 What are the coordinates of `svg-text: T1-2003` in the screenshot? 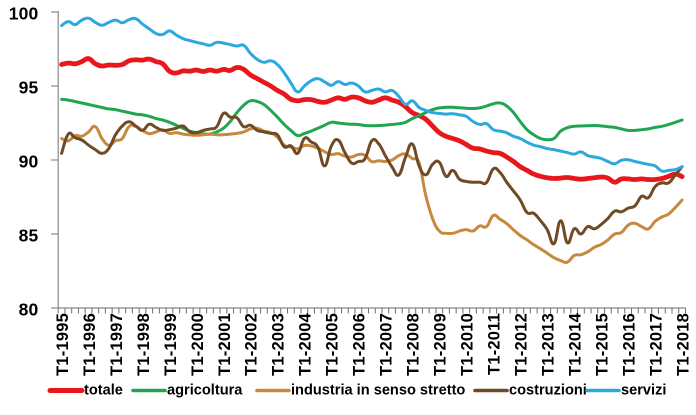 It's located at (279, 344).